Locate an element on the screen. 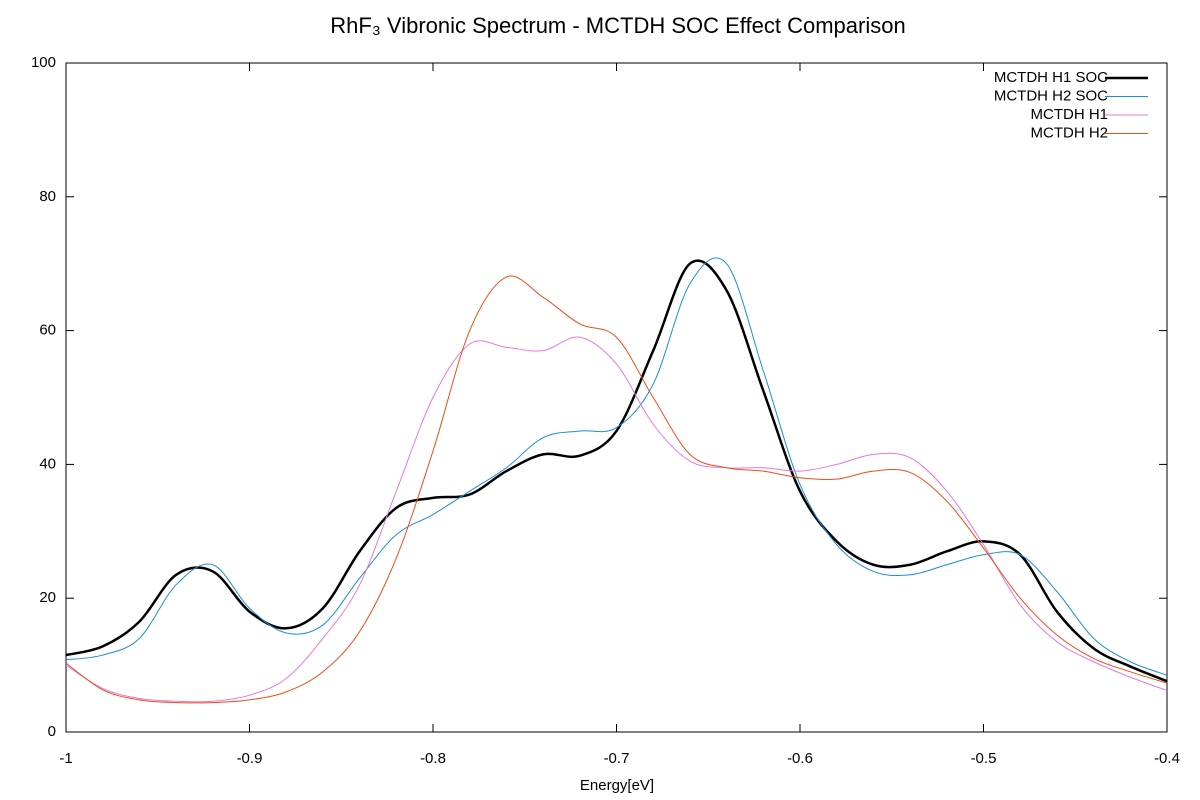 This screenshot has width=1200, height=800. legend-label: MCTDH H1 SOC is located at coordinates (1051, 77).